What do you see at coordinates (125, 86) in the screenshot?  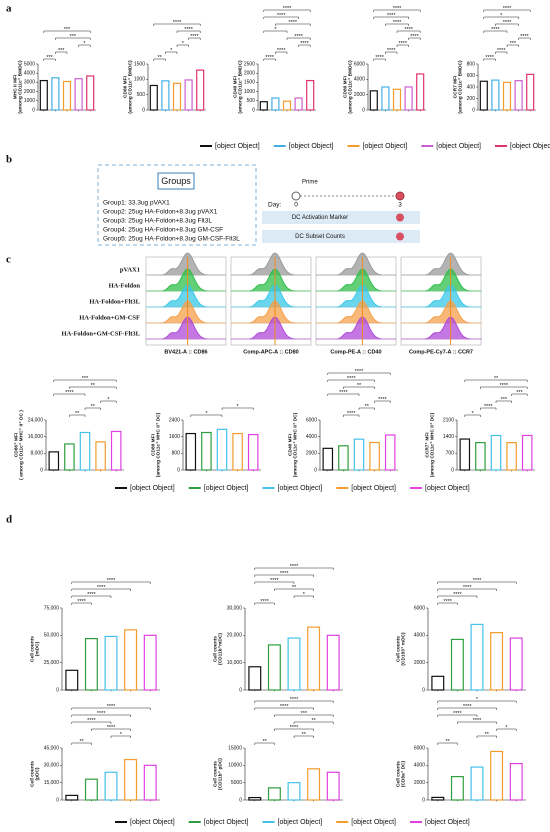 I see `y-axis-label: CD86 MFI` at bounding box center [125, 86].